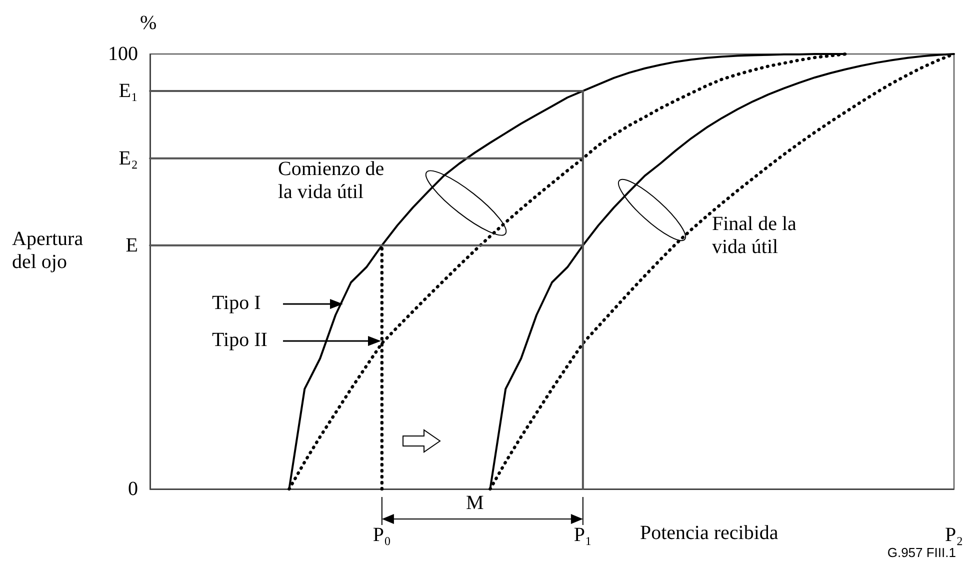  Describe the element at coordinates (755, 236) in the screenshot. I see `annotation: Final de la vida útil` at that location.